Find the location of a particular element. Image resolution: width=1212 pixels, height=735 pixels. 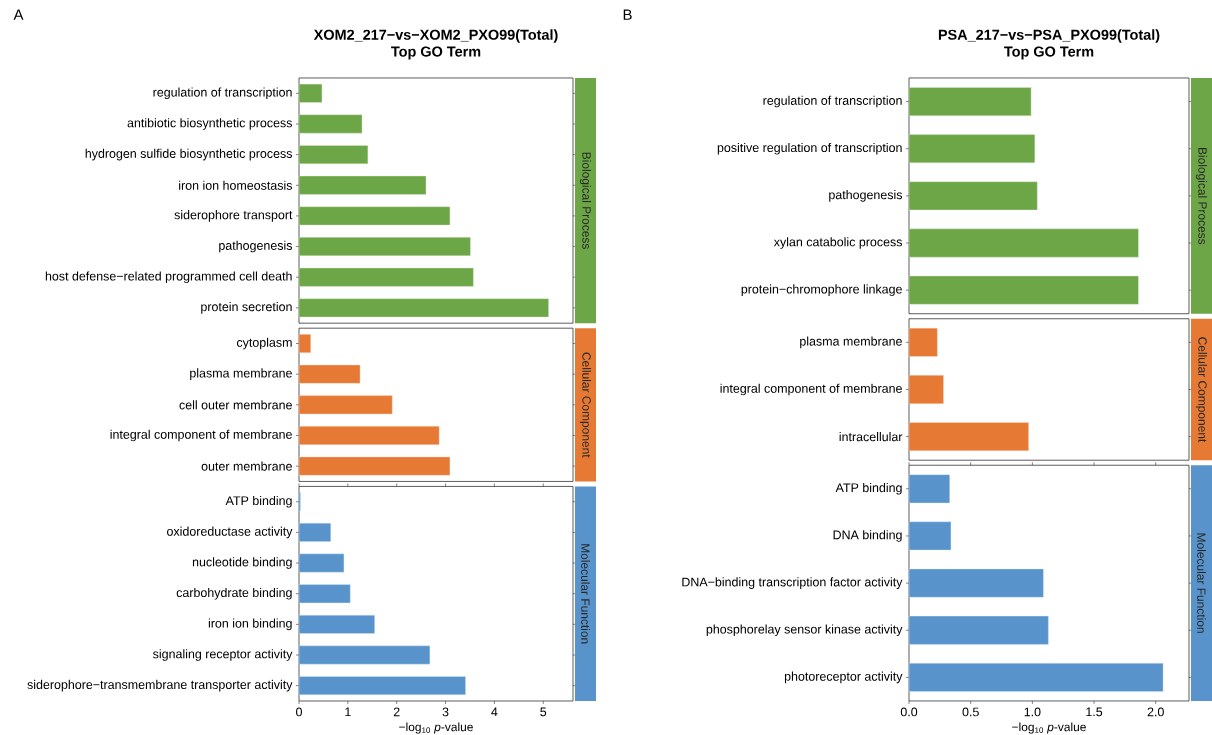

y-tick-label: signaling receptor activity is located at coordinates (223, 655).